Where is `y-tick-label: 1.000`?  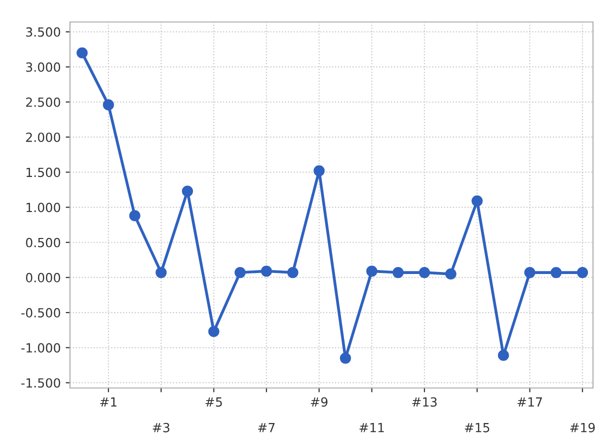 y-tick-label: 1.000 is located at coordinates (43, 207).